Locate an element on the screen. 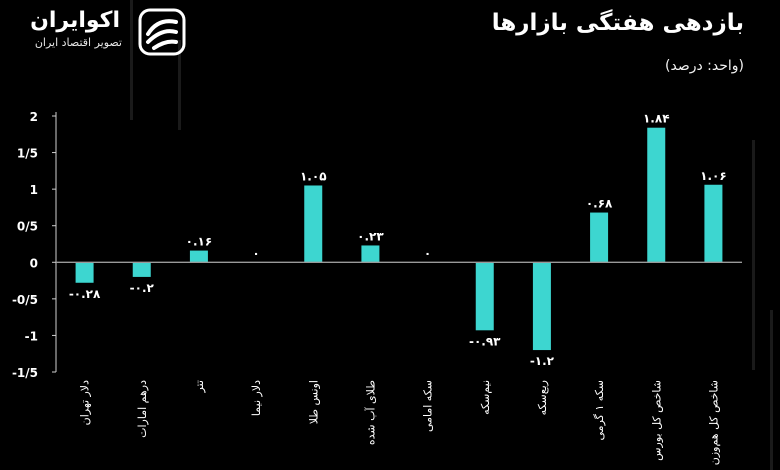  logo-tagline: تصویر اقتصاد ایران is located at coordinates (78, 42).